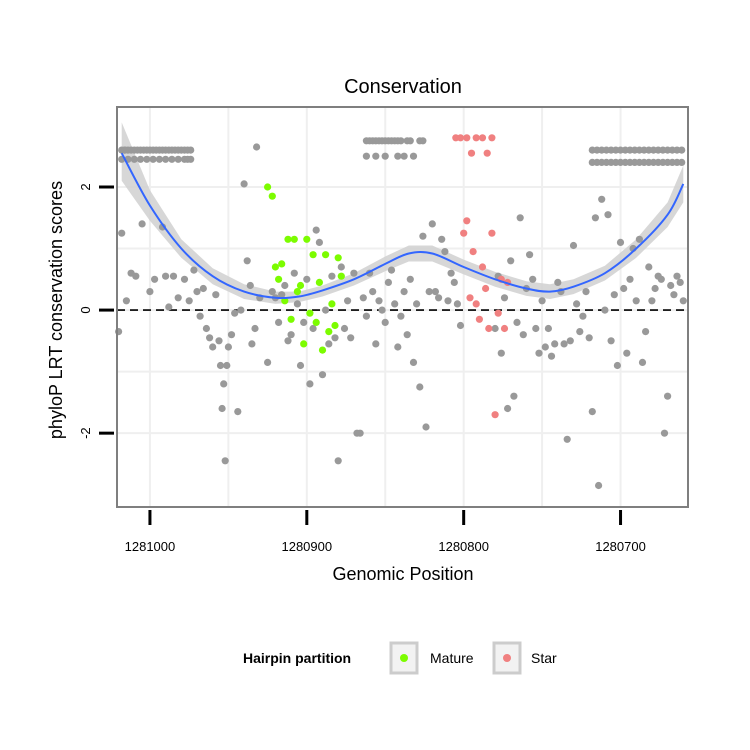 This screenshot has height=750, width=750. I want to click on y-axis: 2 0 -2, so click(96, 311).